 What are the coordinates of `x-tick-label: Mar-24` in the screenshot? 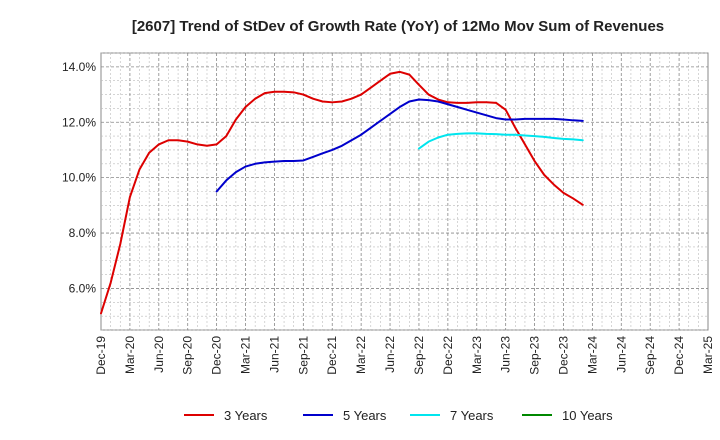 It's located at (592, 355).